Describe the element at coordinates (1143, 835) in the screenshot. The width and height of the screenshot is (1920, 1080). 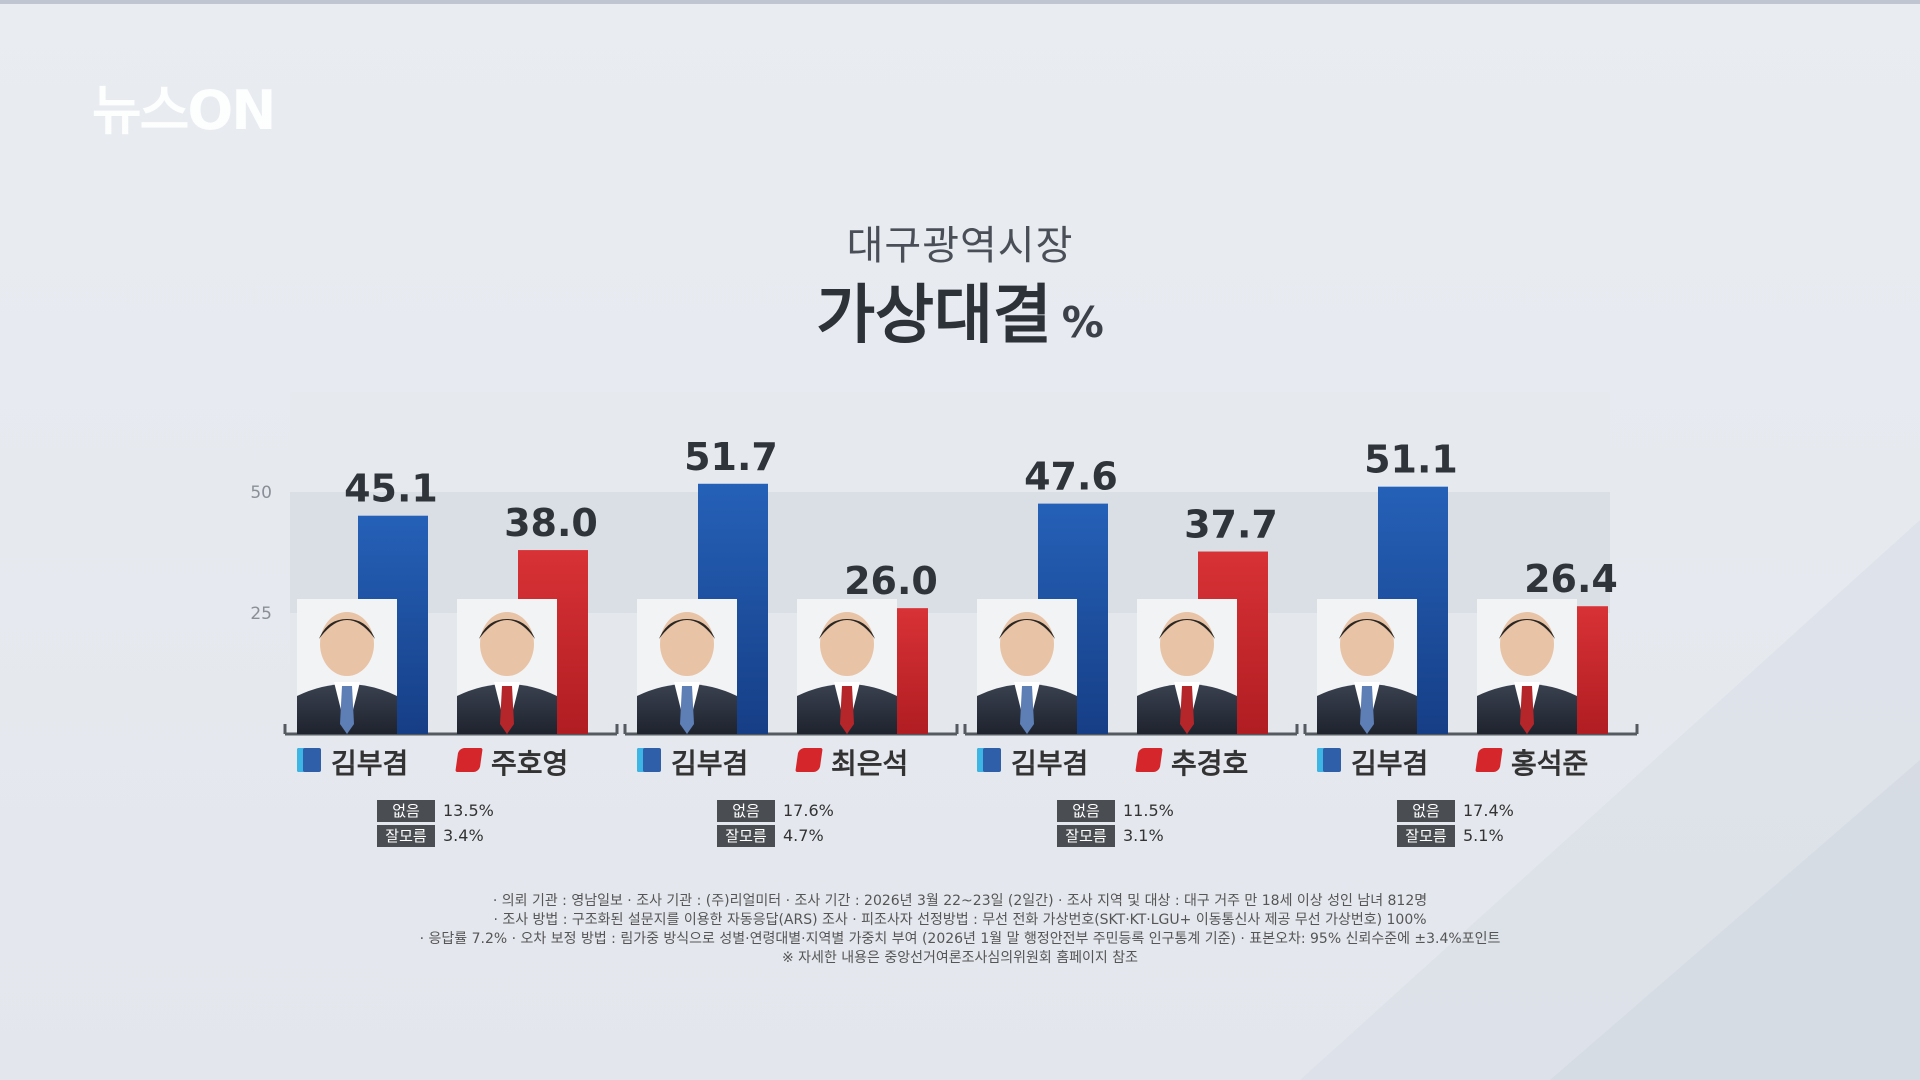
I see `stat-value: 3.1%` at that location.